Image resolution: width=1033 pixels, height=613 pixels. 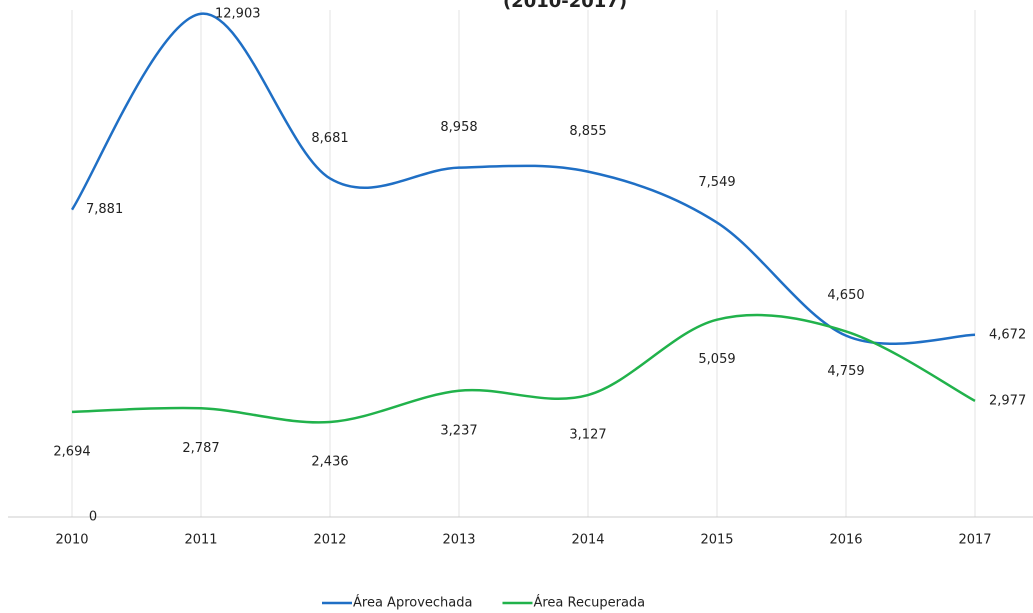 What do you see at coordinates (845, 540) in the screenshot?
I see `x-tick-label: 2016` at bounding box center [845, 540].